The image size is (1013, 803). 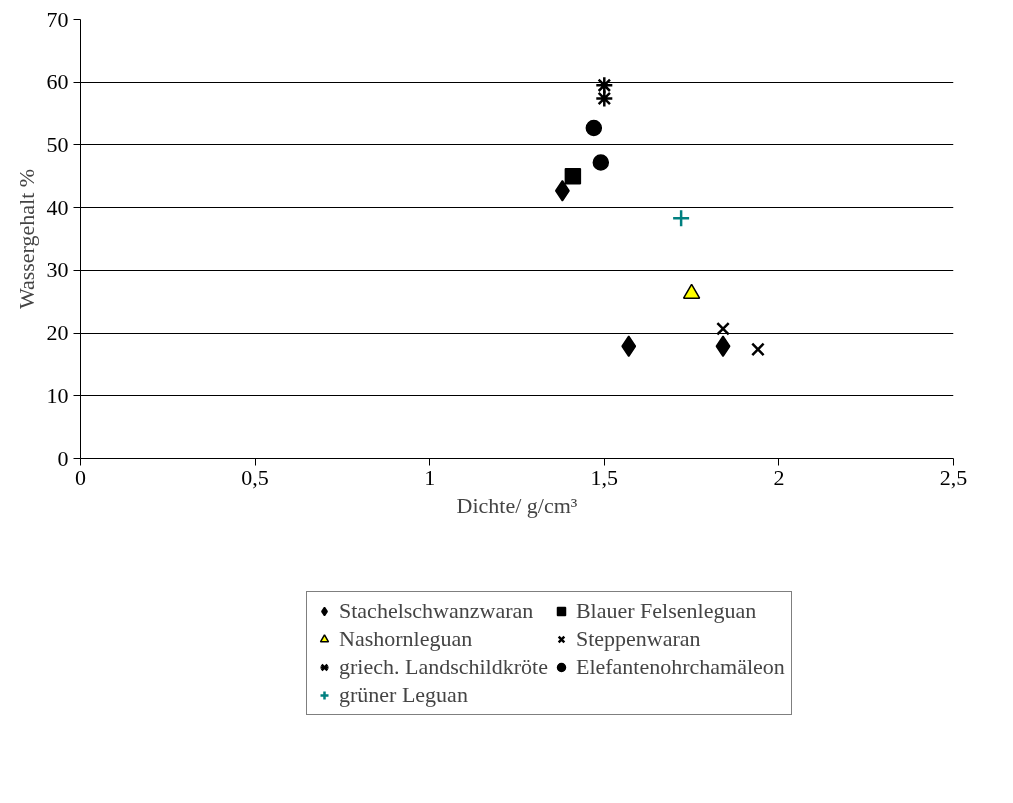 What do you see at coordinates (666, 611) in the screenshot?
I see `legend-label: Blauer Felsenleguan` at bounding box center [666, 611].